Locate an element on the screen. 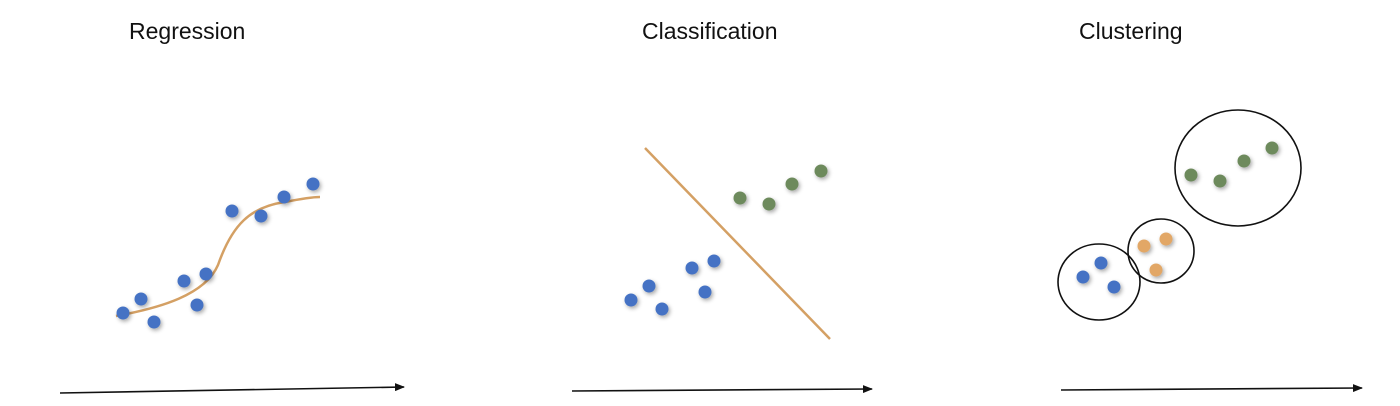 Image resolution: width=1400 pixels, height=406 pixels. classification-points-green is located at coordinates (780, 187).